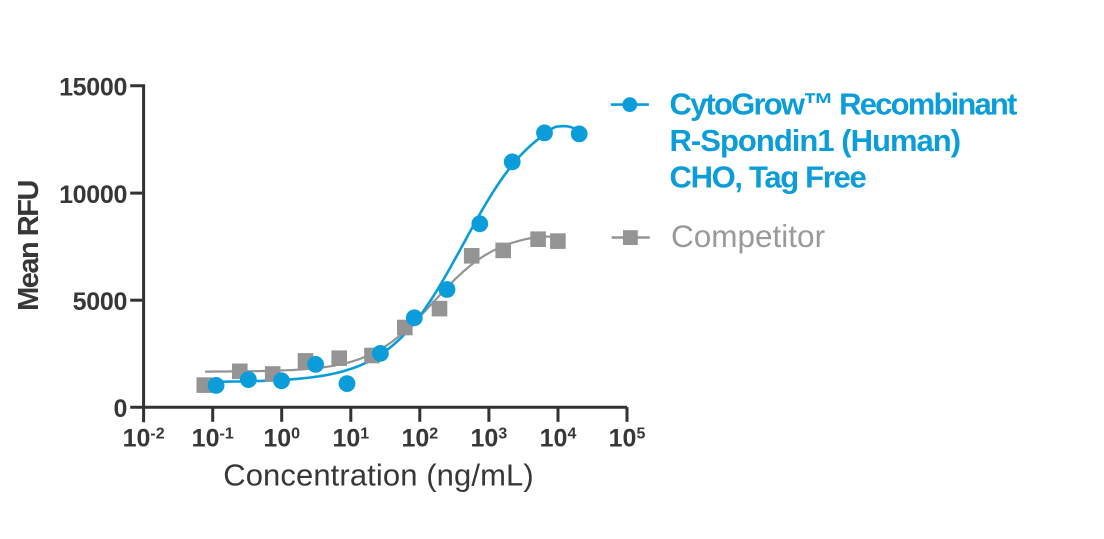  What do you see at coordinates (748, 236) in the screenshot?
I see `svg-text: Competitor` at bounding box center [748, 236].